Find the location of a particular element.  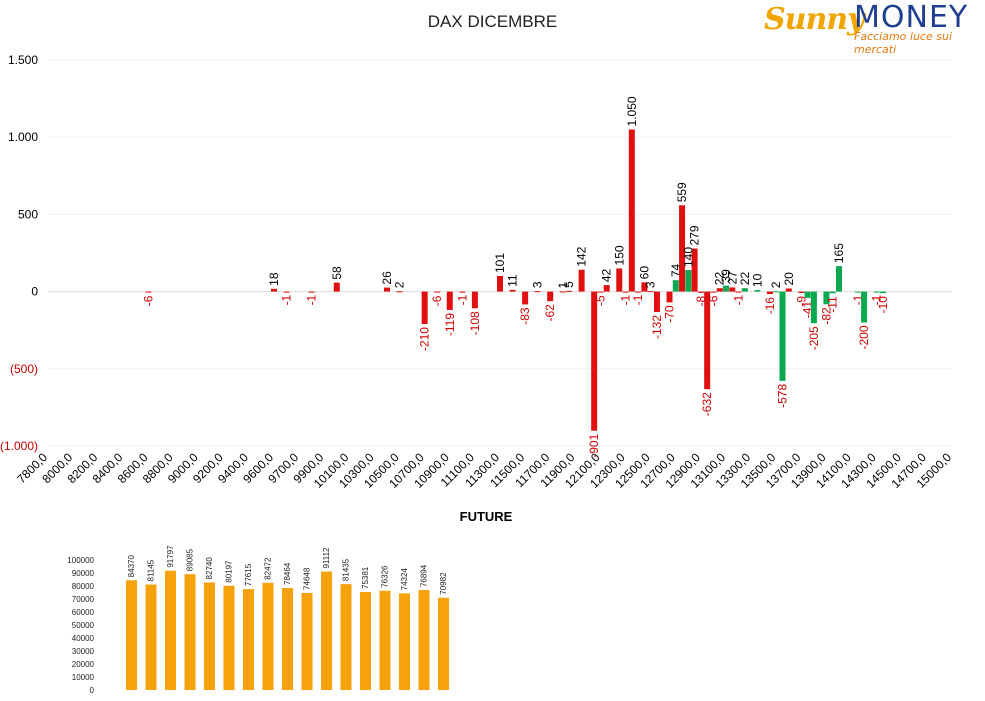

future-data-label: 74324 is located at coordinates (404, 579).